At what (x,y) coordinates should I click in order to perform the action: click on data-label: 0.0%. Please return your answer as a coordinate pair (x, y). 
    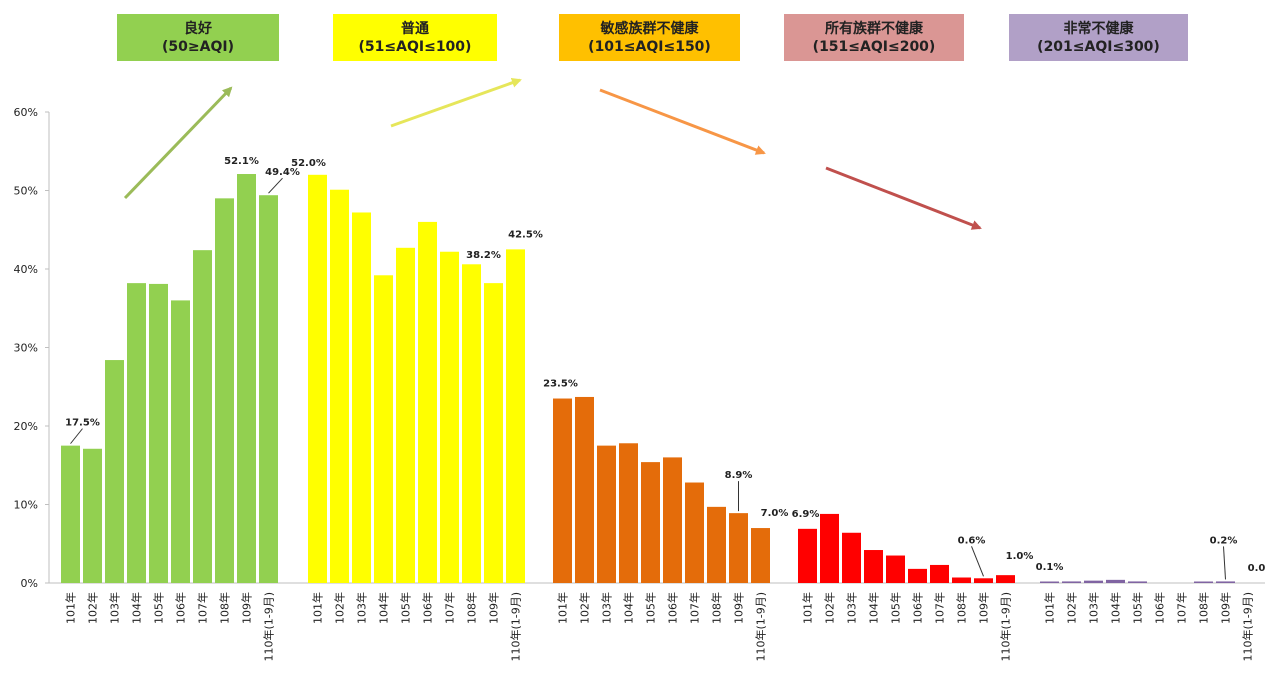
    Looking at the image, I should click on (1256, 568).